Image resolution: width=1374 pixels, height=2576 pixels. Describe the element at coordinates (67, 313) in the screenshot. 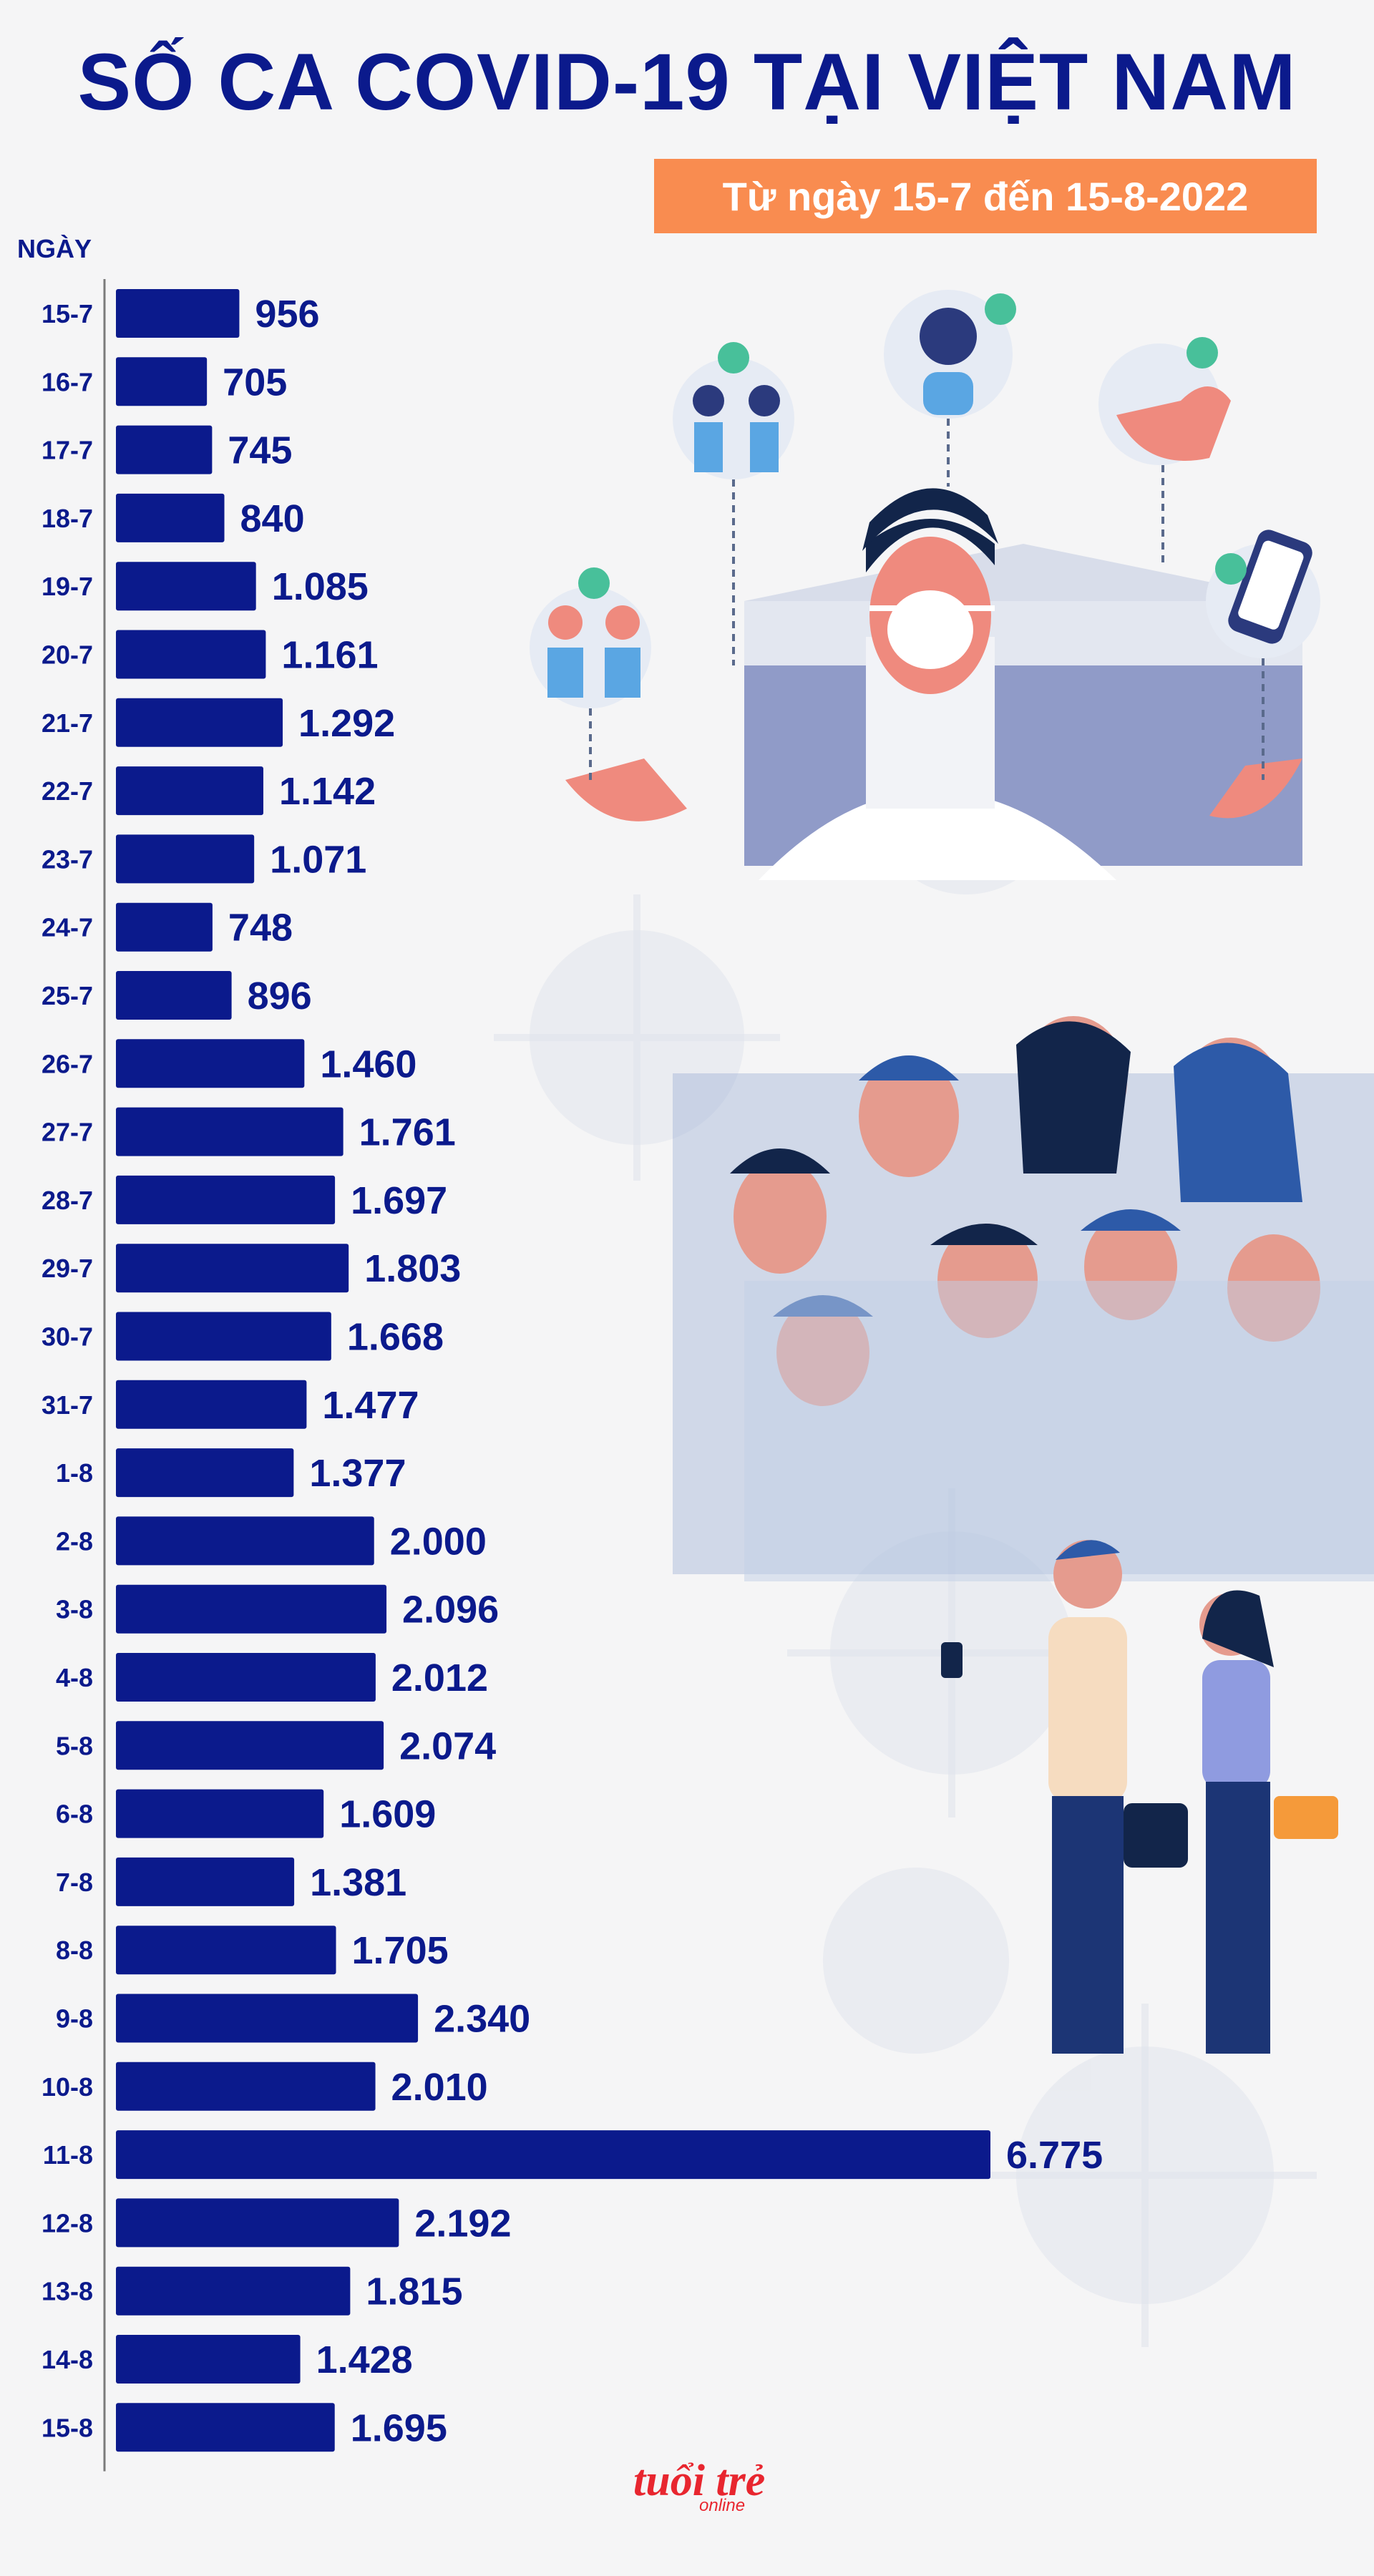

I see `category-label: 15-7` at that location.